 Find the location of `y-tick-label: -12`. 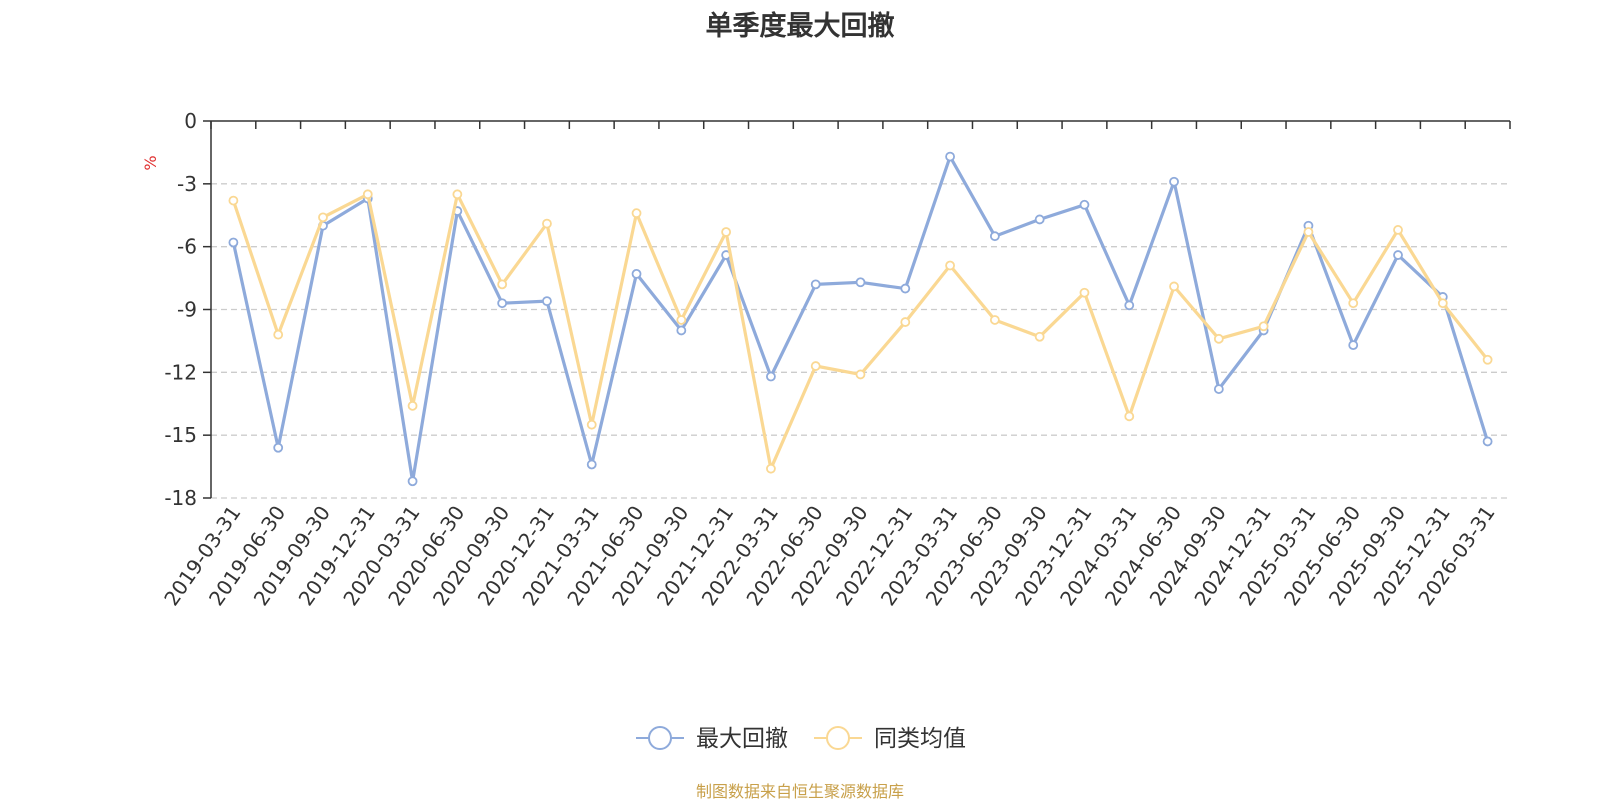

y-tick-label: -12 is located at coordinates (180, 372).